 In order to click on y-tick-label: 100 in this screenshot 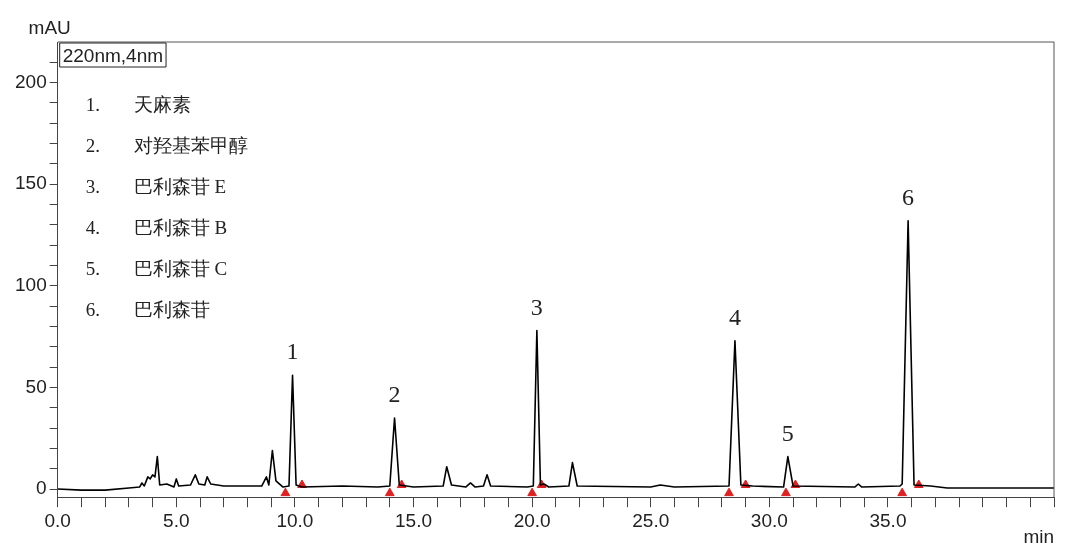, I will do `click(31, 285)`.